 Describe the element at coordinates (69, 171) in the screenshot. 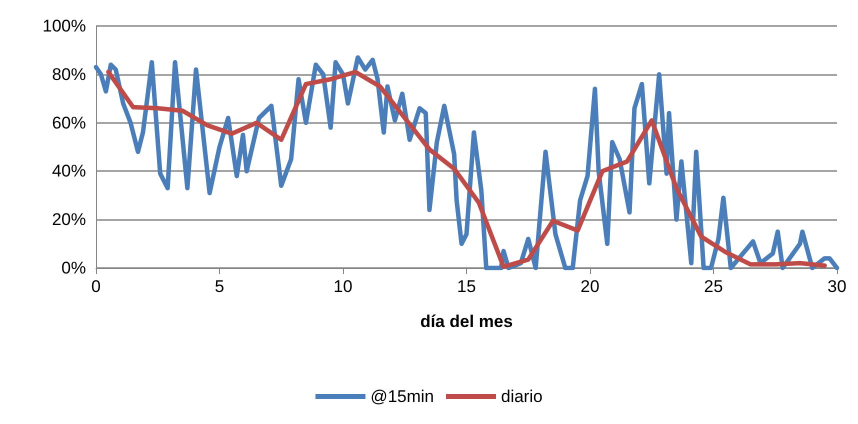

I see `y-tick-label: 40%` at that location.